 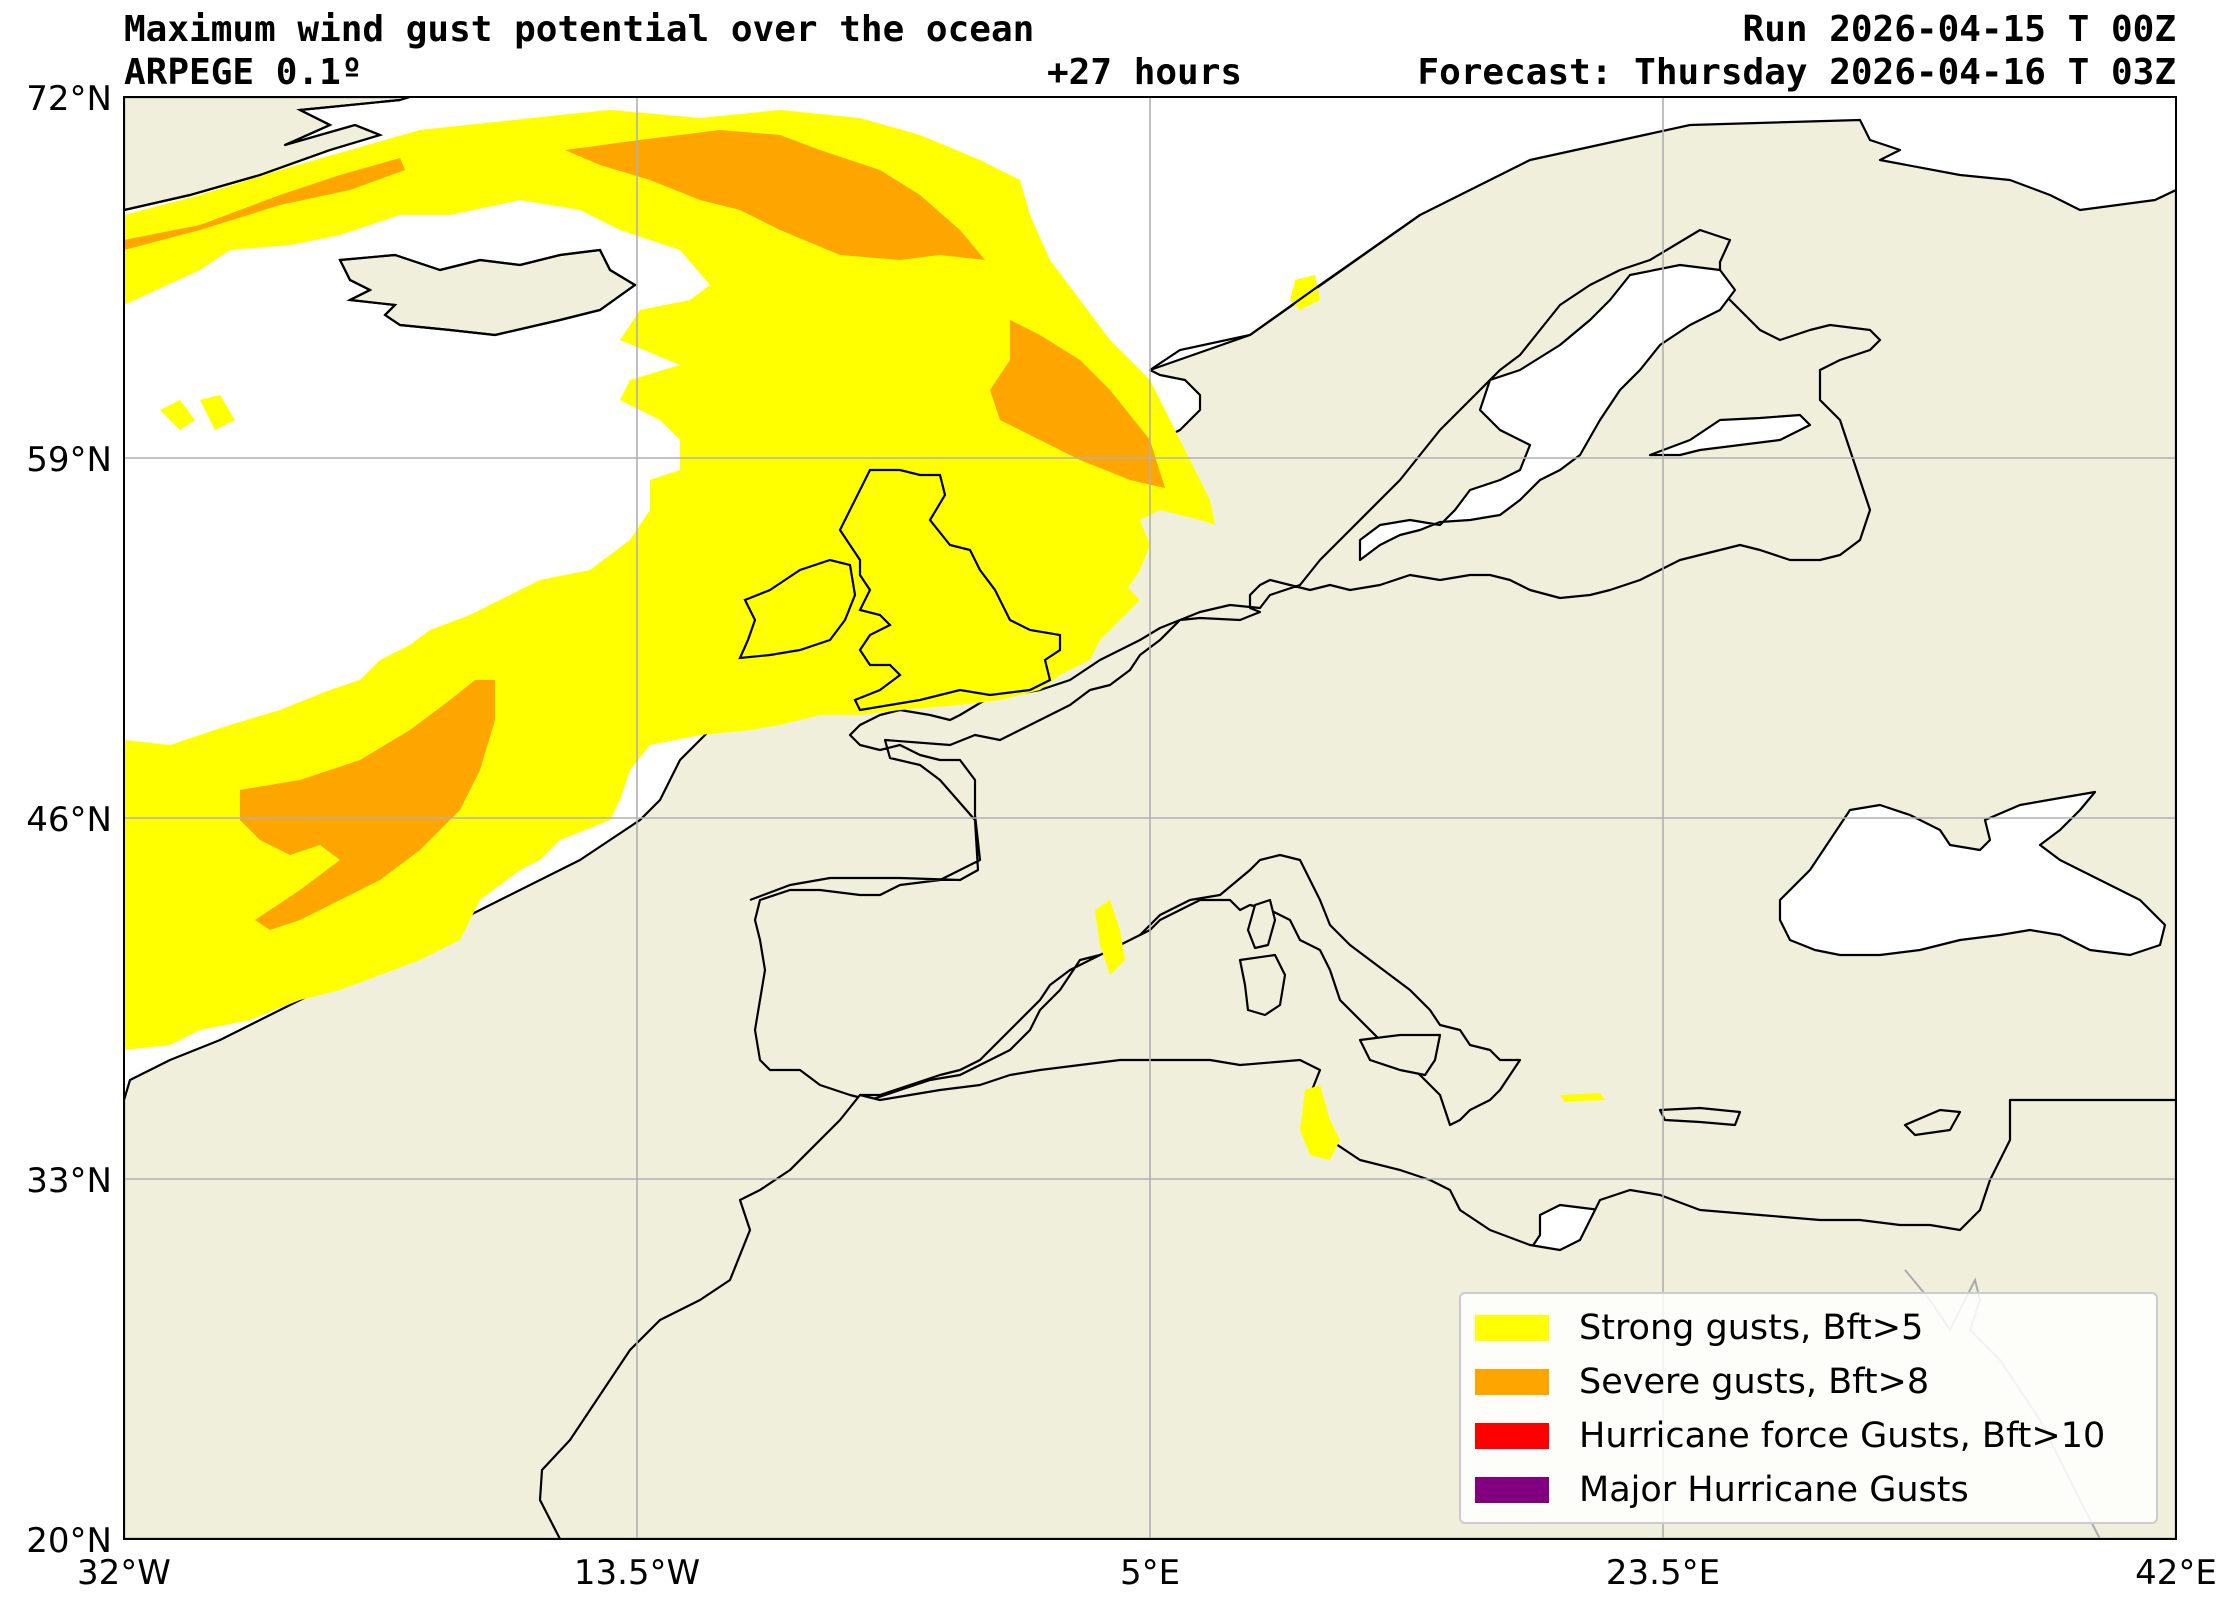 I want to click on land-crete, so click(x=1700, y=1116).